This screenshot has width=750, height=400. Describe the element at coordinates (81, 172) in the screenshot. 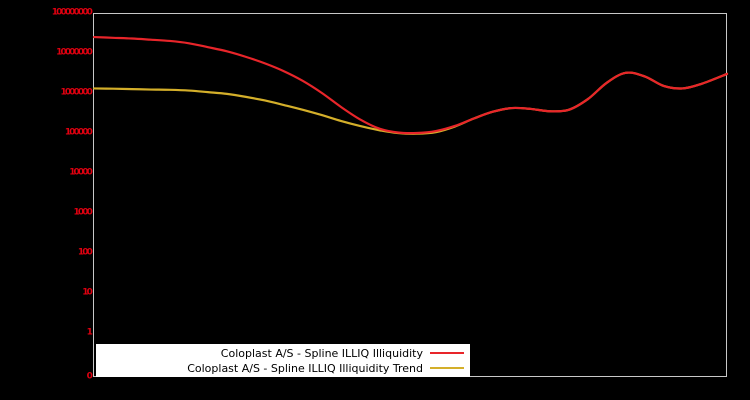

I see `y-tick-10000: 10000` at that location.